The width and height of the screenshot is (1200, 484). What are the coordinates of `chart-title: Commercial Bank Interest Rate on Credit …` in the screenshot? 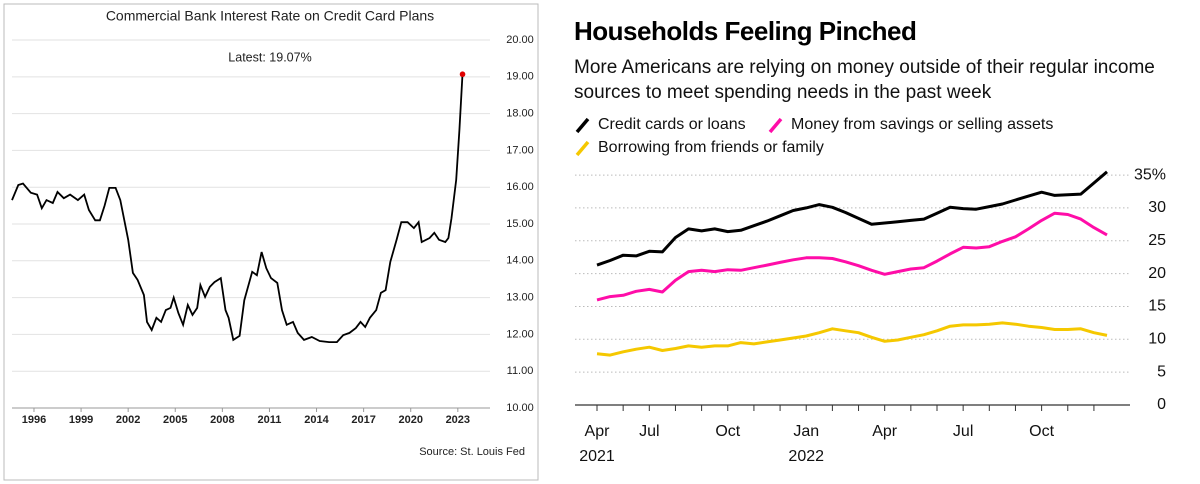 It's located at (270, 16).